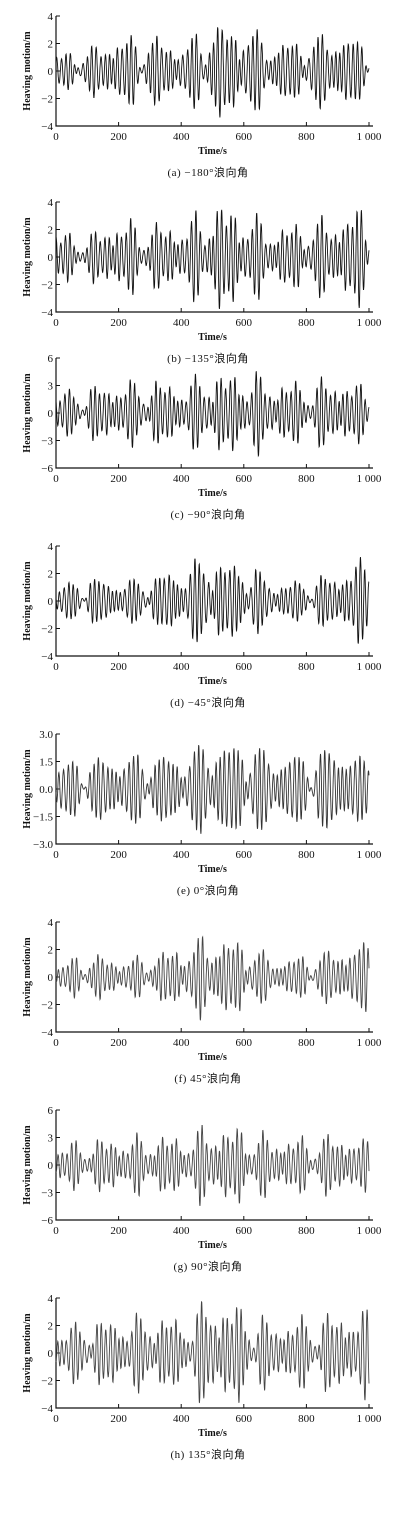 The height and width of the screenshot is (1526, 416). Describe the element at coordinates (43, 818) in the screenshot. I see `y-tick-label: −1.5` at that location.